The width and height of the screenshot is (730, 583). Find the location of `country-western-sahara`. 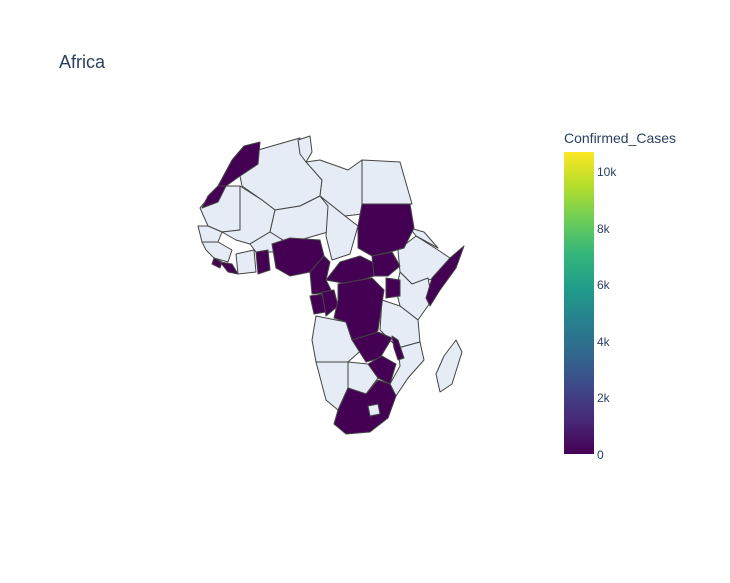

country-western-sahara is located at coordinates (214, 197).